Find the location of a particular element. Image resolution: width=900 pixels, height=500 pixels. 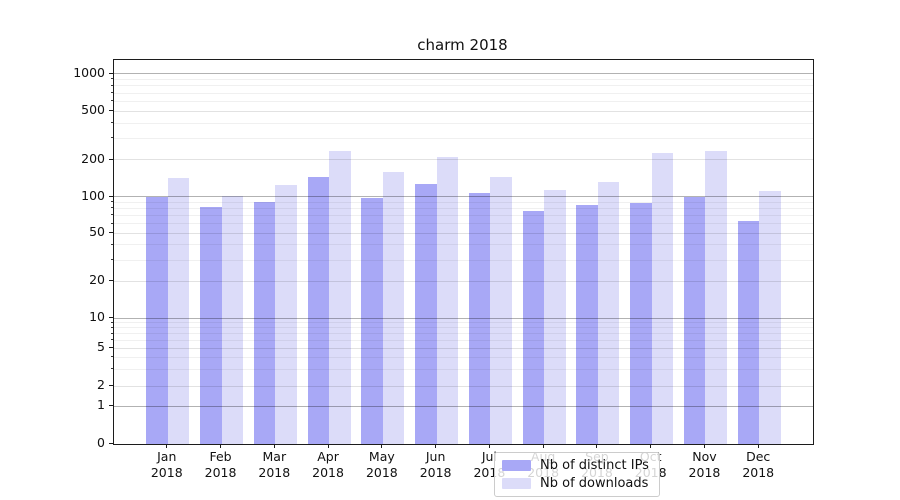

legend: Nb of distinct IPs Nb of downloads is located at coordinates (577, 474).